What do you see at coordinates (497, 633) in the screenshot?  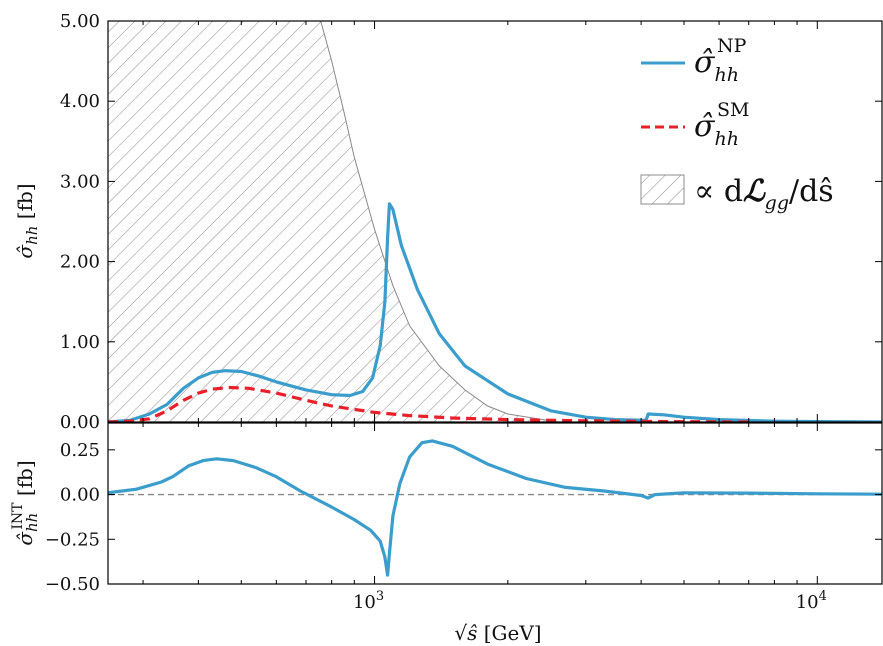 I see `x-axis-label: √ŝ [GeV]` at bounding box center [497, 633].